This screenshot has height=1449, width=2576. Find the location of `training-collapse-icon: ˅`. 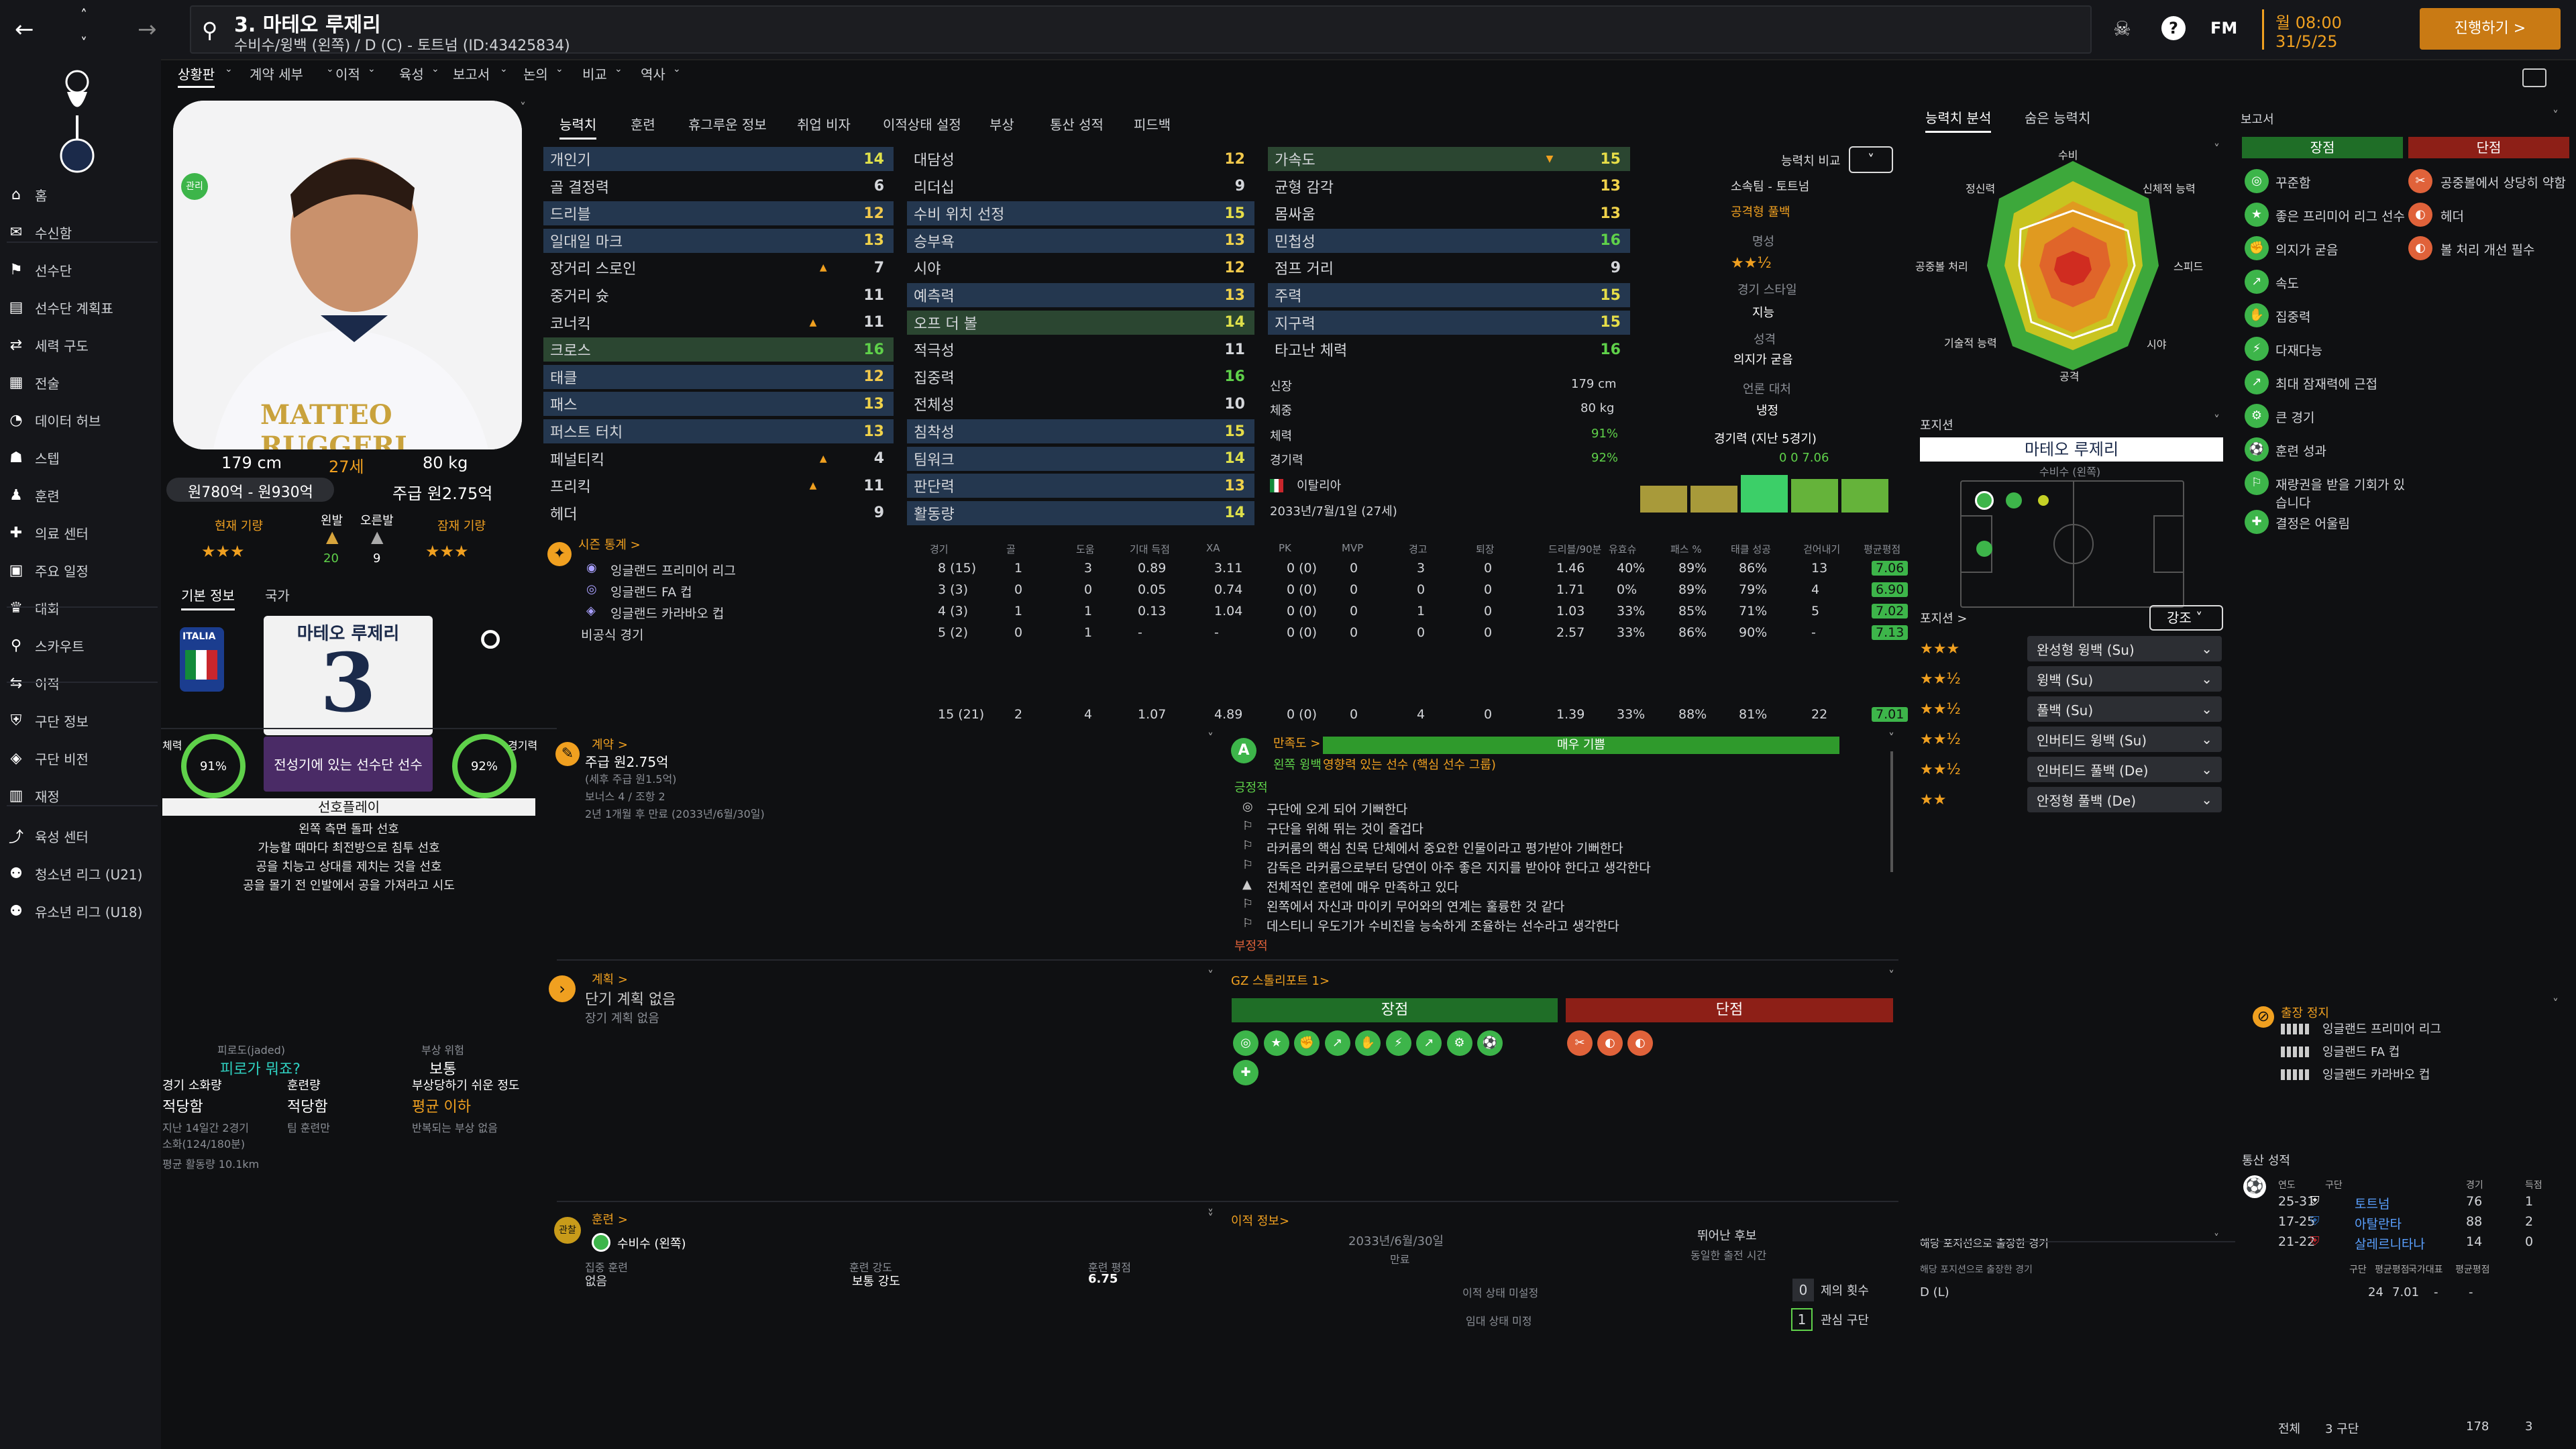

training-collapse-icon: ˅ is located at coordinates (1211, 1215).